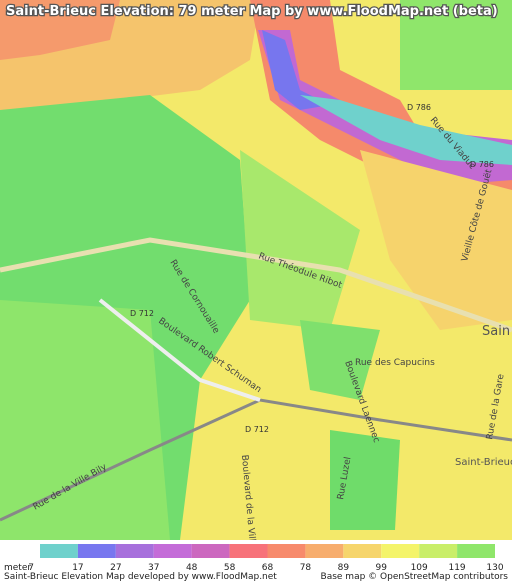 The height and width of the screenshot is (582, 512). Describe the element at coordinates (456, 568) in the screenshot. I see `legend-label: 119` at that location.